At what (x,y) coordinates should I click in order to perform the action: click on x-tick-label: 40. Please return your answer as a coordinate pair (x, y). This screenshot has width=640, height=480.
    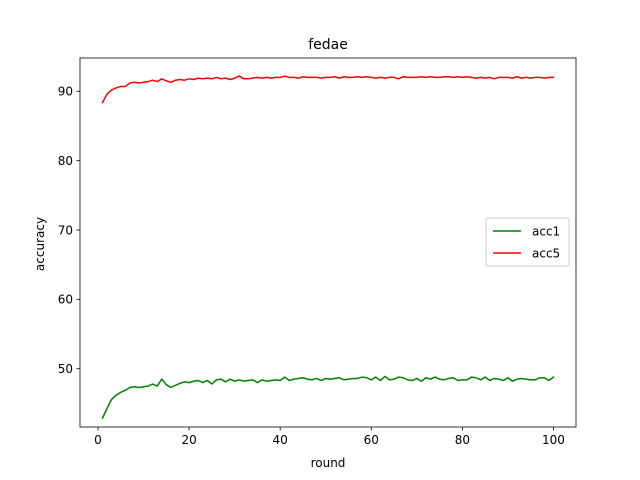
    Looking at the image, I should click on (280, 440).